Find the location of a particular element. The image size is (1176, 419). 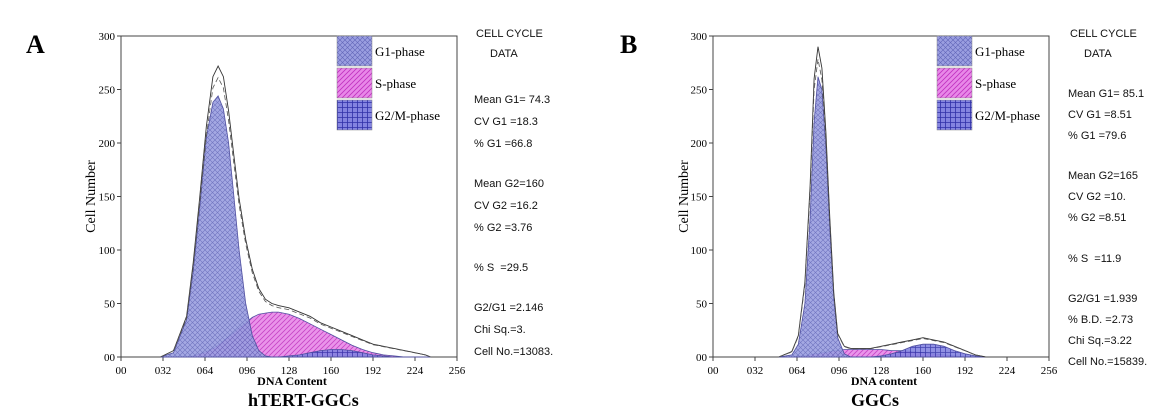

stat-line: % G1 =66.8 is located at coordinates (503, 144).